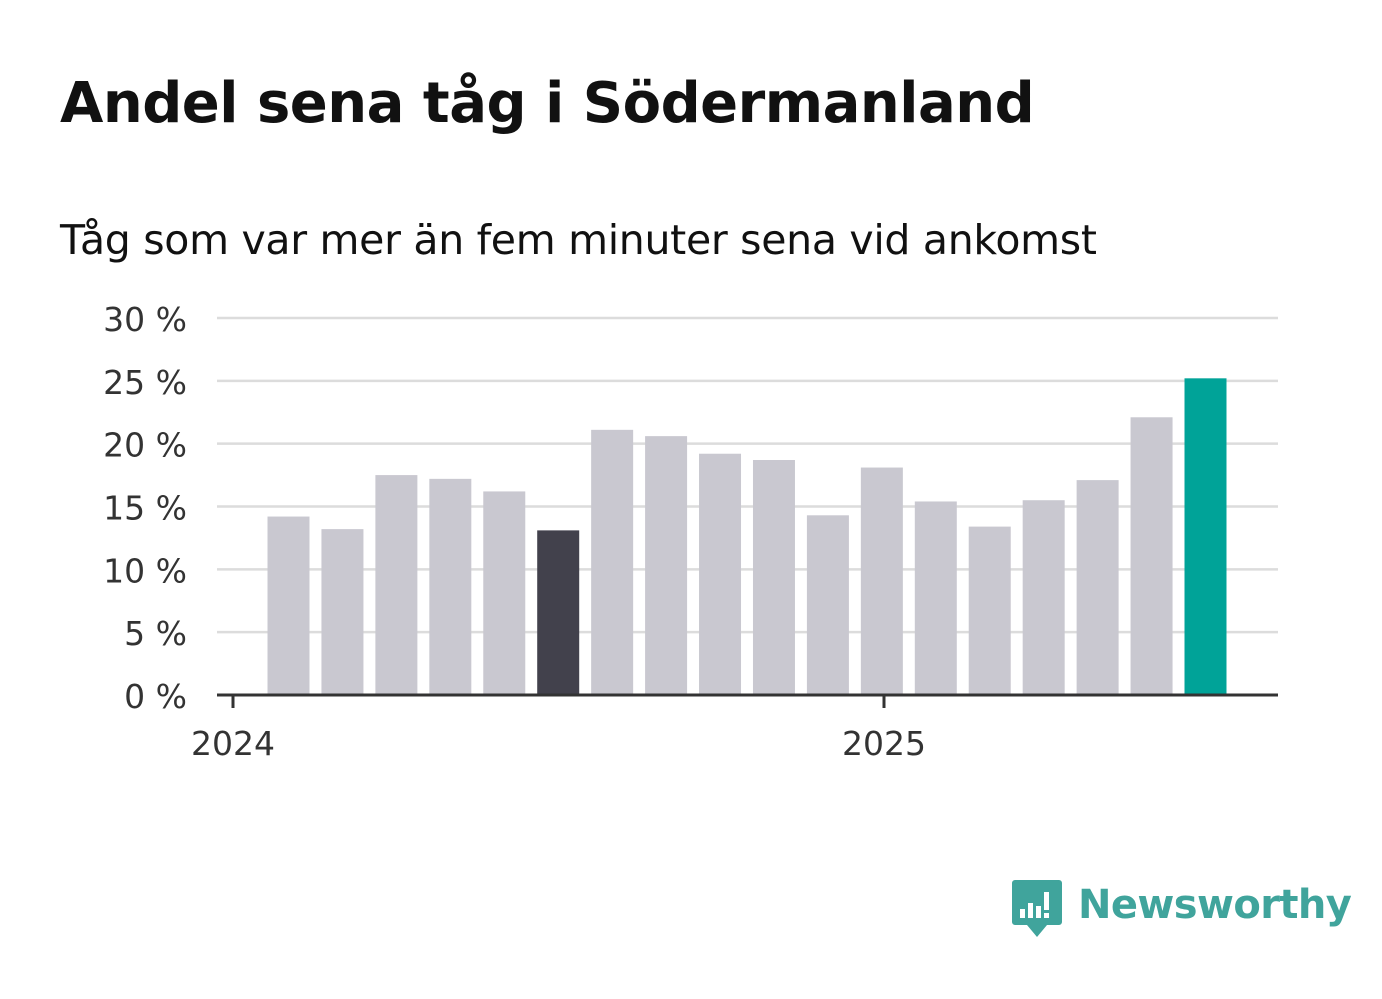 Image resolution: width=1382 pixels, height=999 pixels. I want to click on newsworthy-logo: Newsworthy, so click(1181, 909).